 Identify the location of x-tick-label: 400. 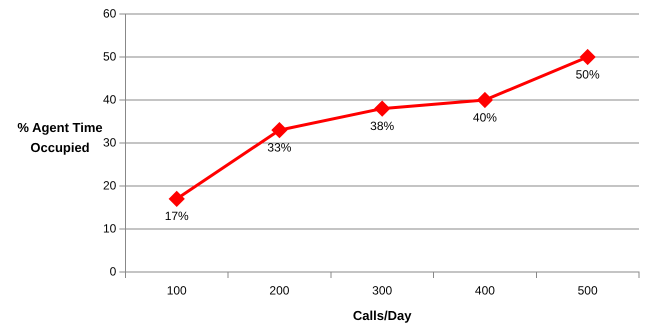
(485, 291).